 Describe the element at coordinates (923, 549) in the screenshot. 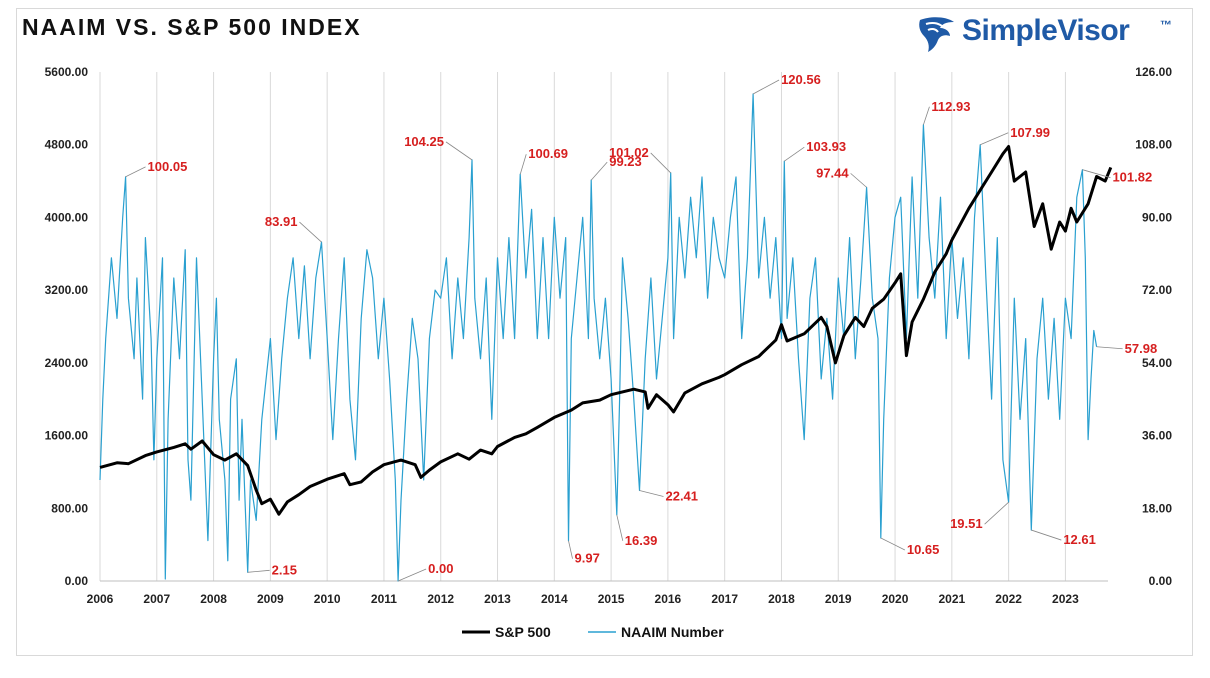

I see `annotation-label: 10.65` at that location.